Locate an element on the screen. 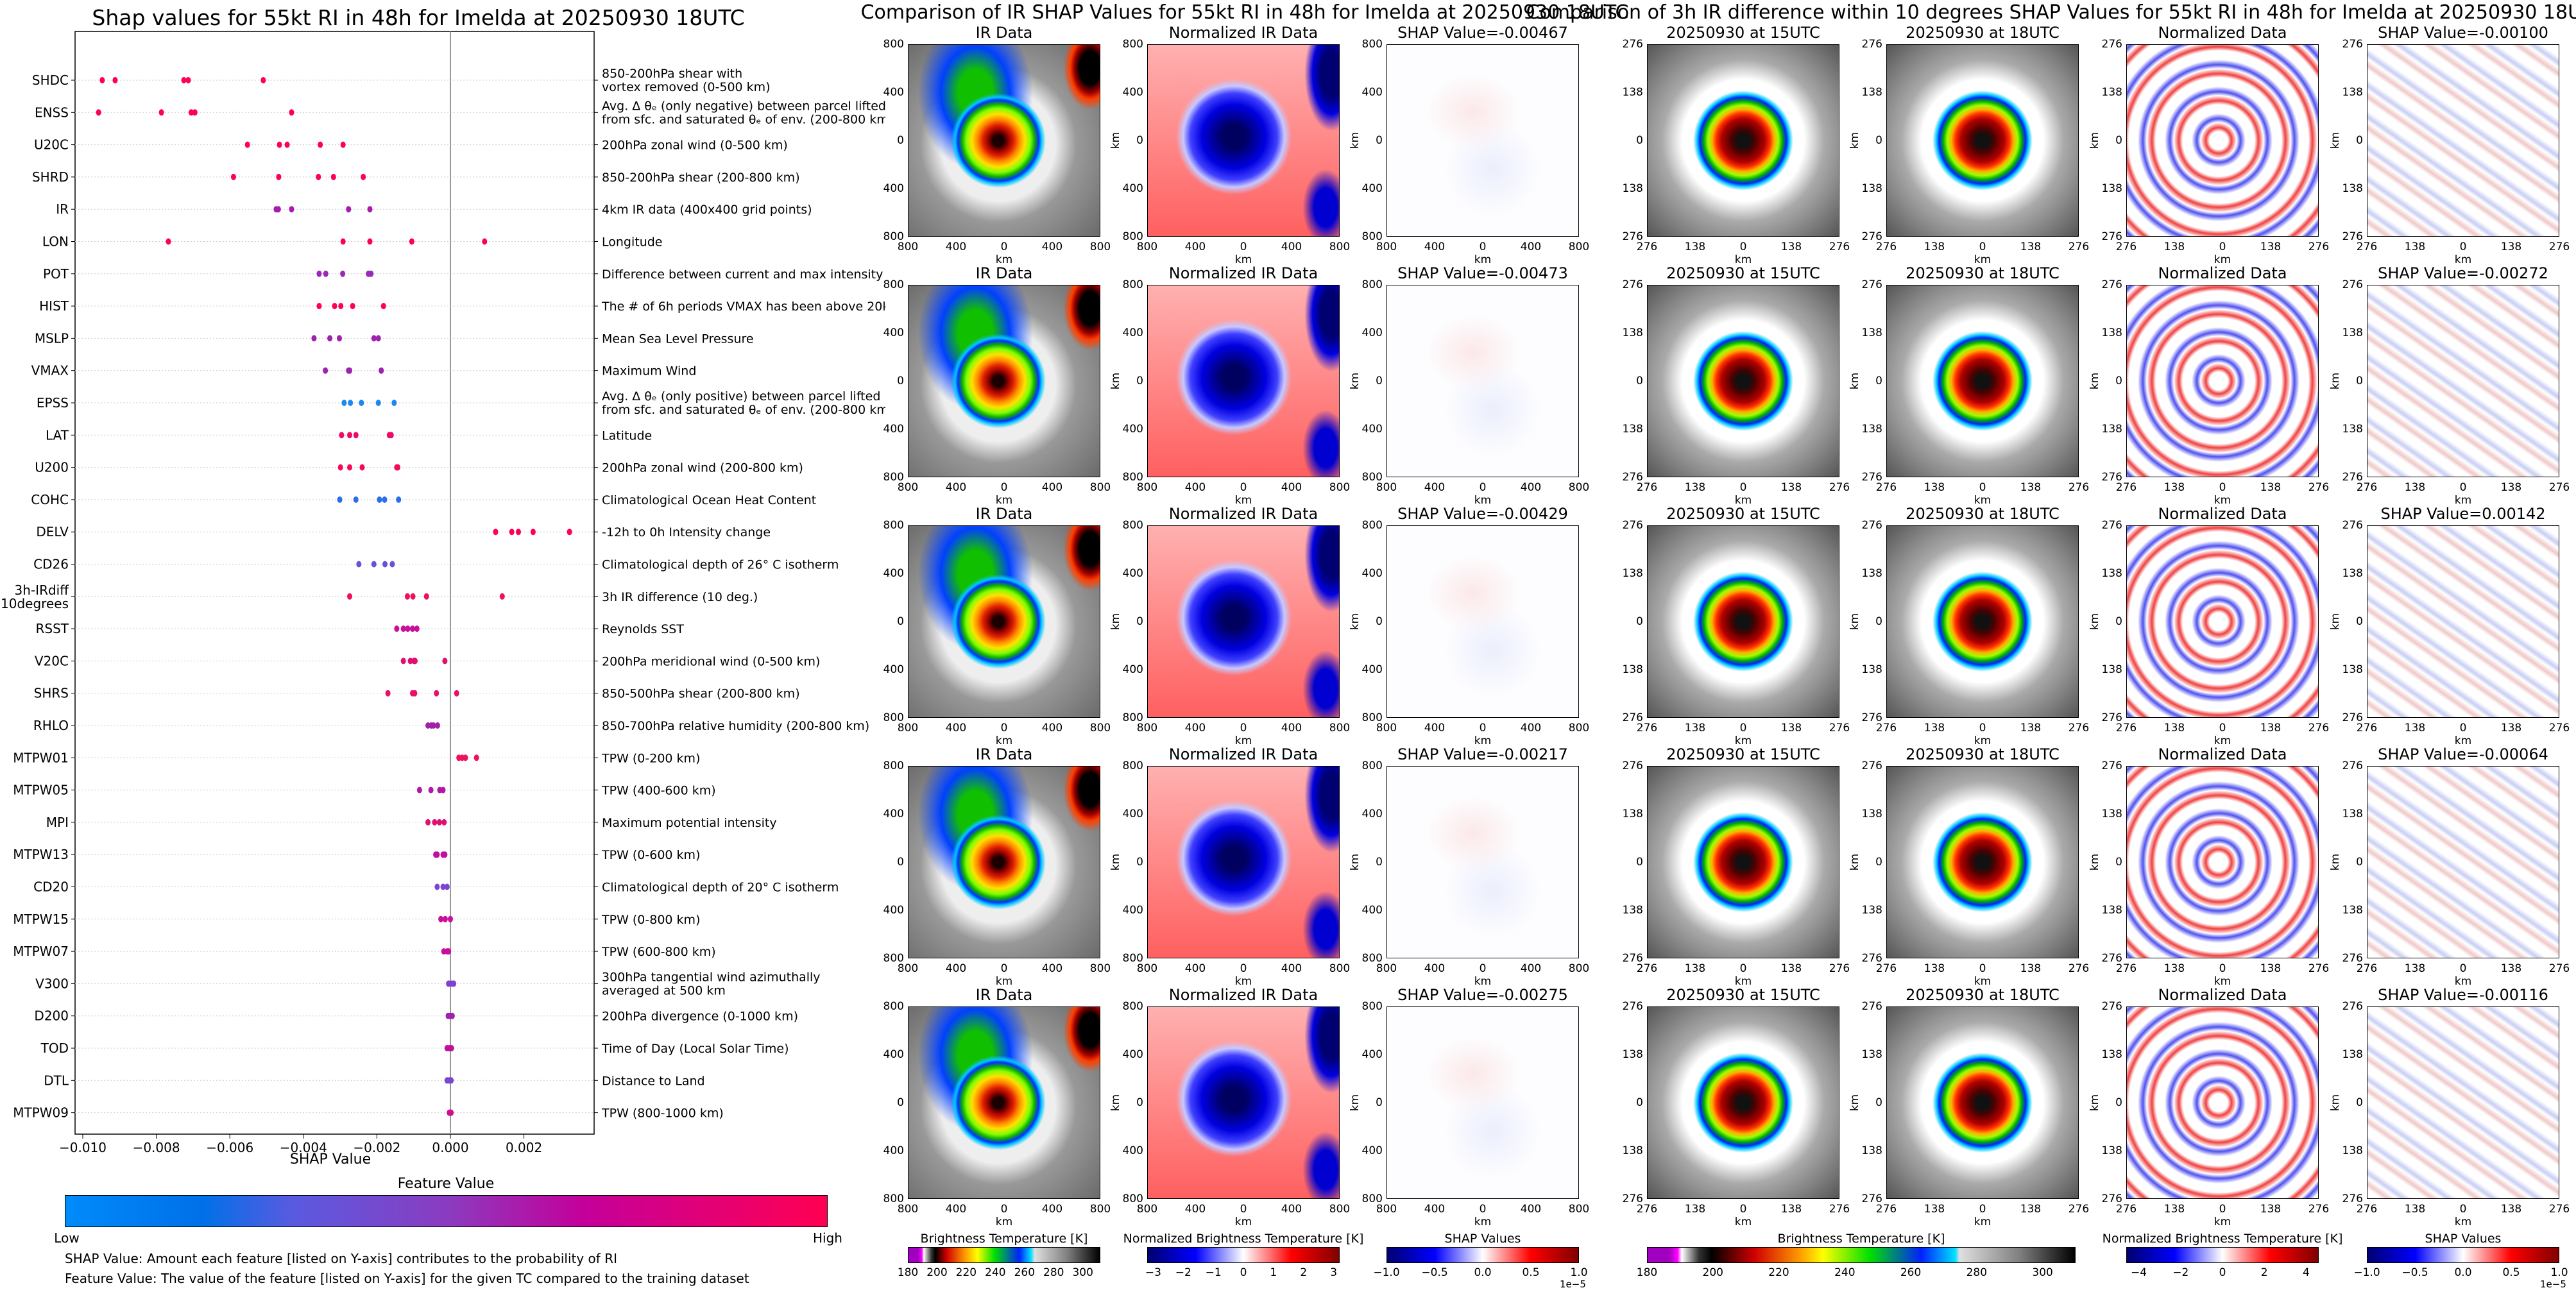 The width and height of the screenshot is (2576, 1290). feature-label: SHRD is located at coordinates (50, 177).